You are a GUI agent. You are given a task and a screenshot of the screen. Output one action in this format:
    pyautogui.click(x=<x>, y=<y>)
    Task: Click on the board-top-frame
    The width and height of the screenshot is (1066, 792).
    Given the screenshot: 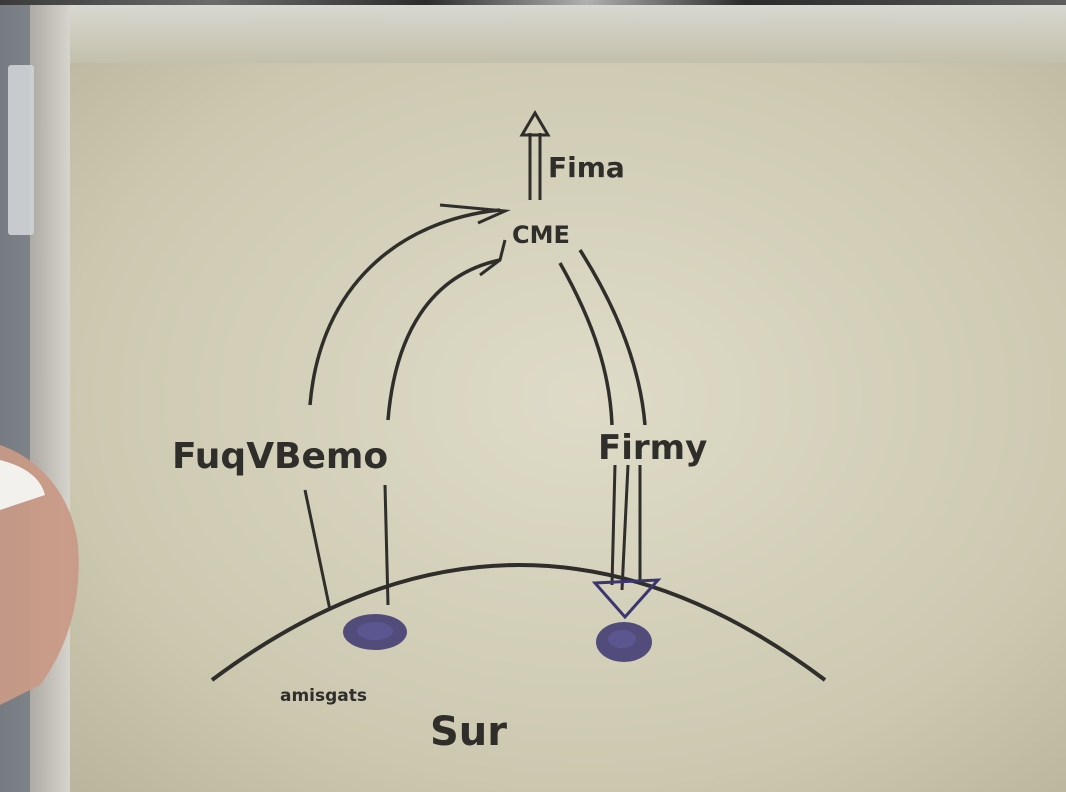 What is the action you would take?
    pyautogui.click(x=533, y=34)
    